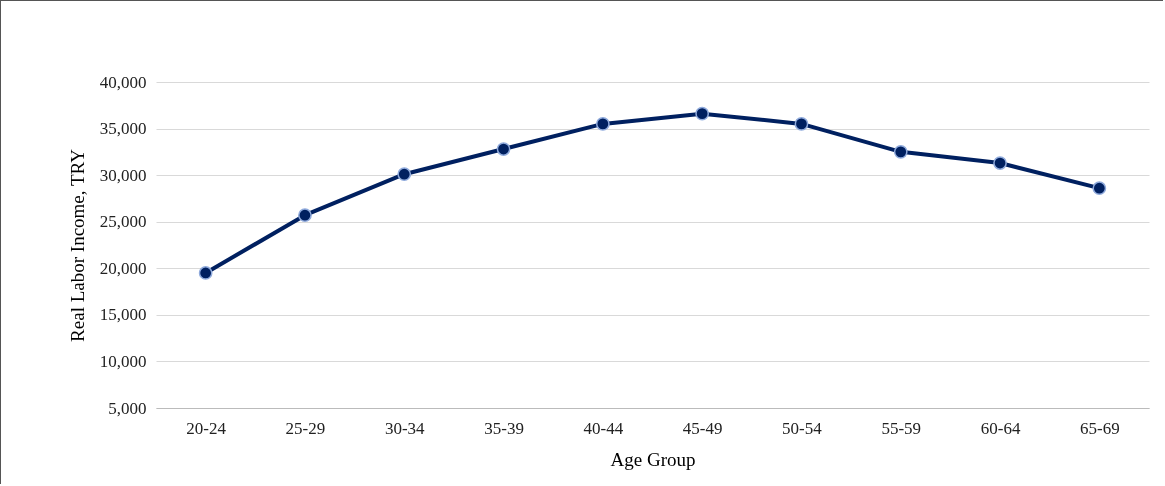  Describe the element at coordinates (123, 222) in the screenshot. I see `y-tick-label: 25,000` at that location.